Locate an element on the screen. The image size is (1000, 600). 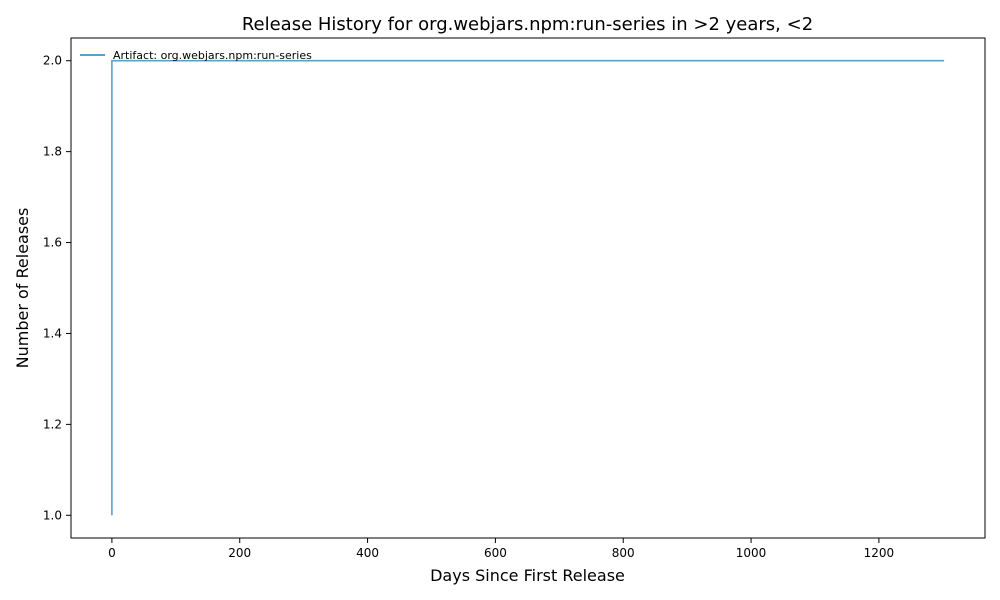
y-axis: 1.0 1.2 1.4 1.6 1.8 2.0 is located at coordinates (57, 288).